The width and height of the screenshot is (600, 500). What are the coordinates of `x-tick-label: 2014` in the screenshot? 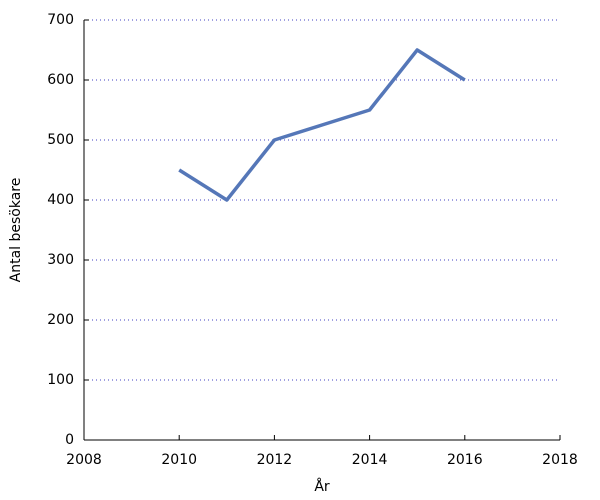 It's located at (370, 460).